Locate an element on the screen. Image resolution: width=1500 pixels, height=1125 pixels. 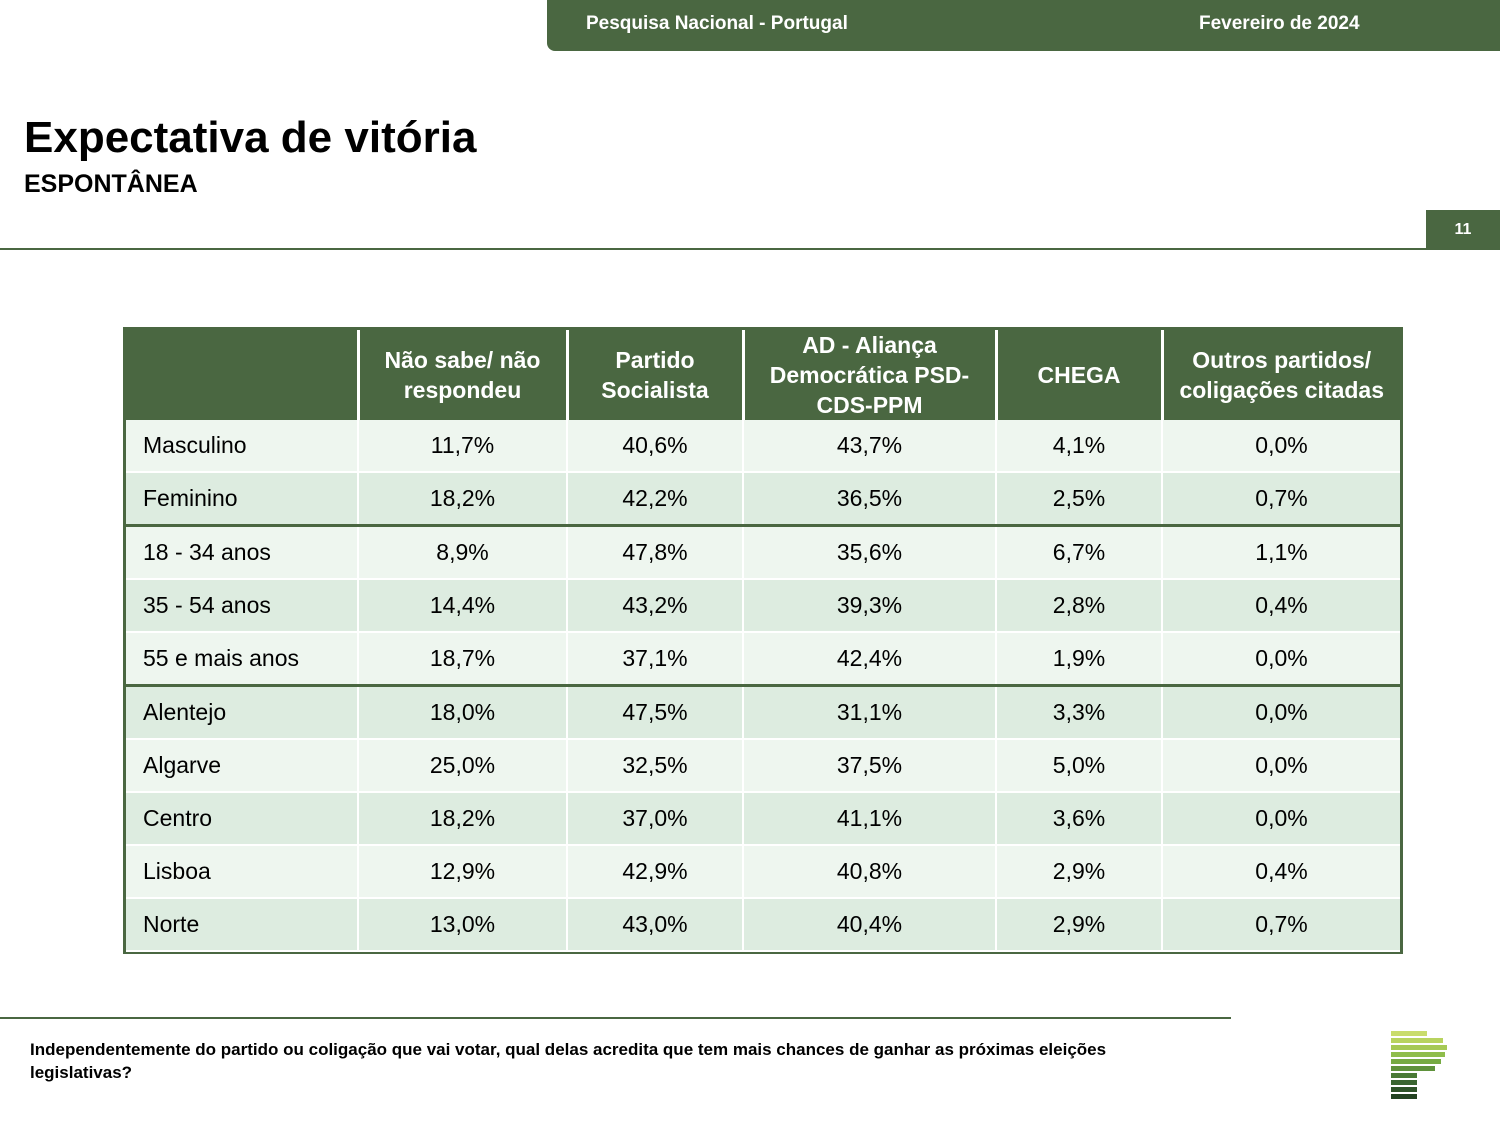
row-label: Alentejo is located at coordinates (242, 712).